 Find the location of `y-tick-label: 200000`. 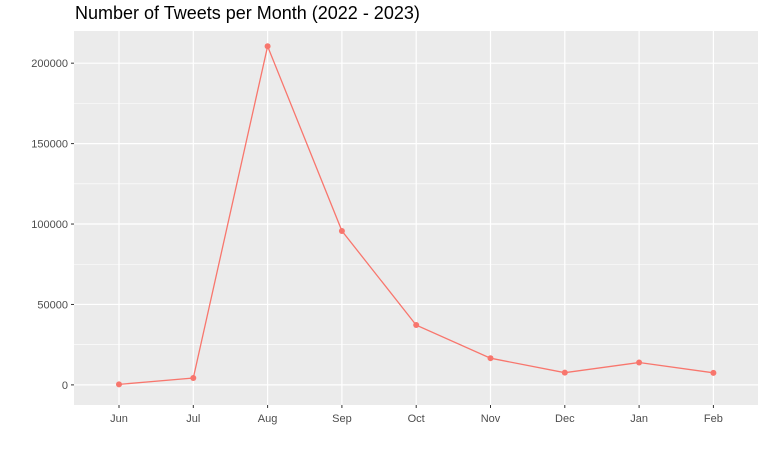

y-tick-label: 200000 is located at coordinates (49, 64).